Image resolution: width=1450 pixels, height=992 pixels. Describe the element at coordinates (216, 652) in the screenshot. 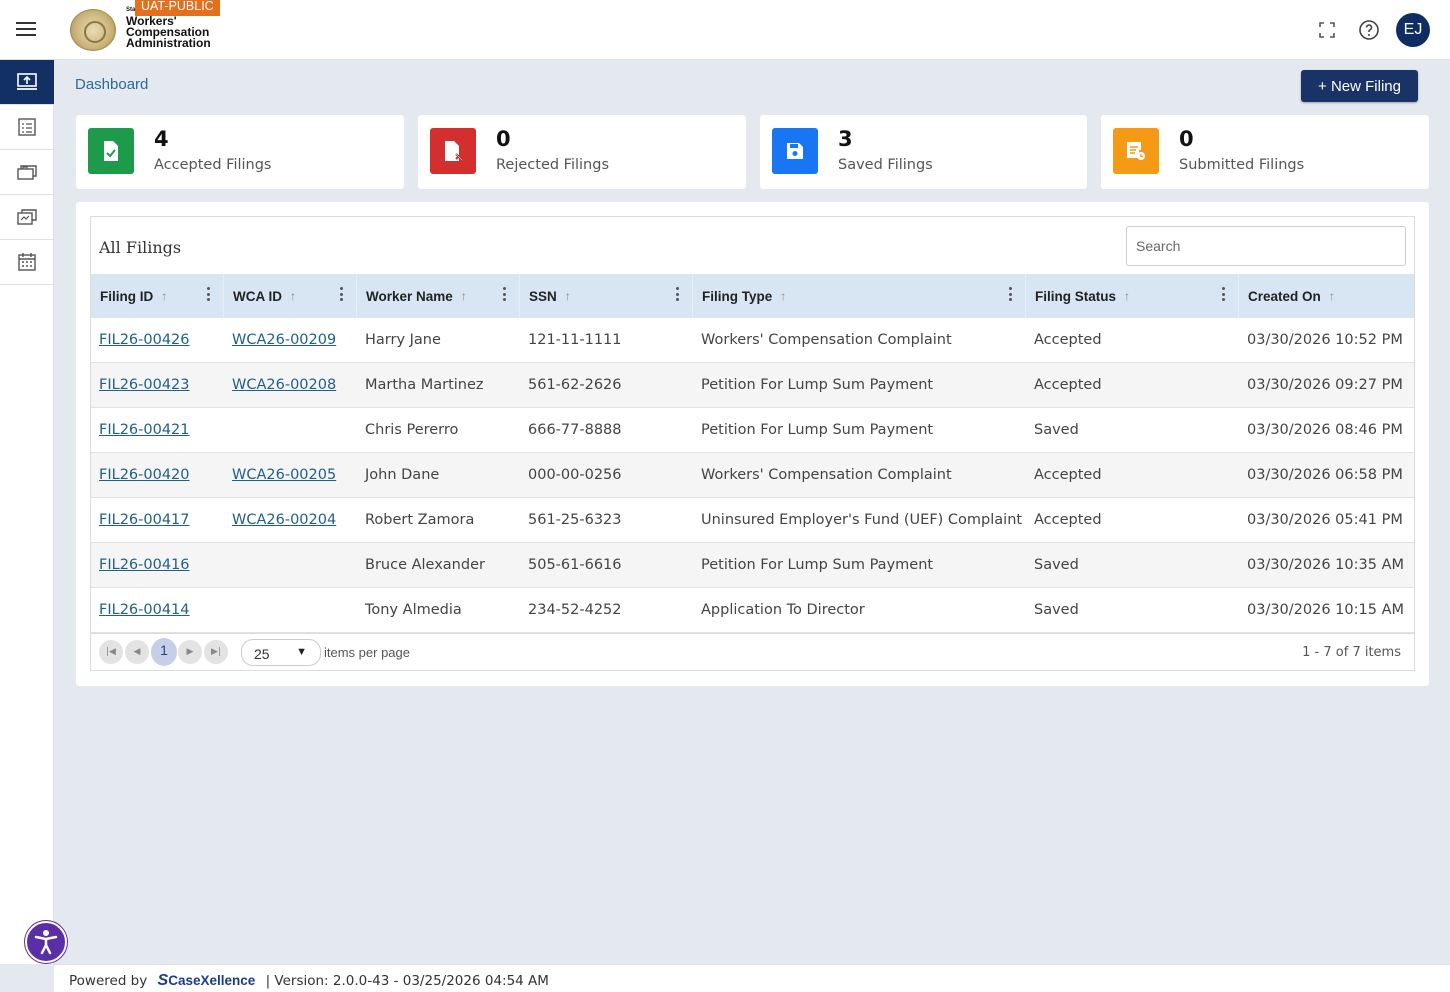

I see `last-page-icon: ▶|` at that location.